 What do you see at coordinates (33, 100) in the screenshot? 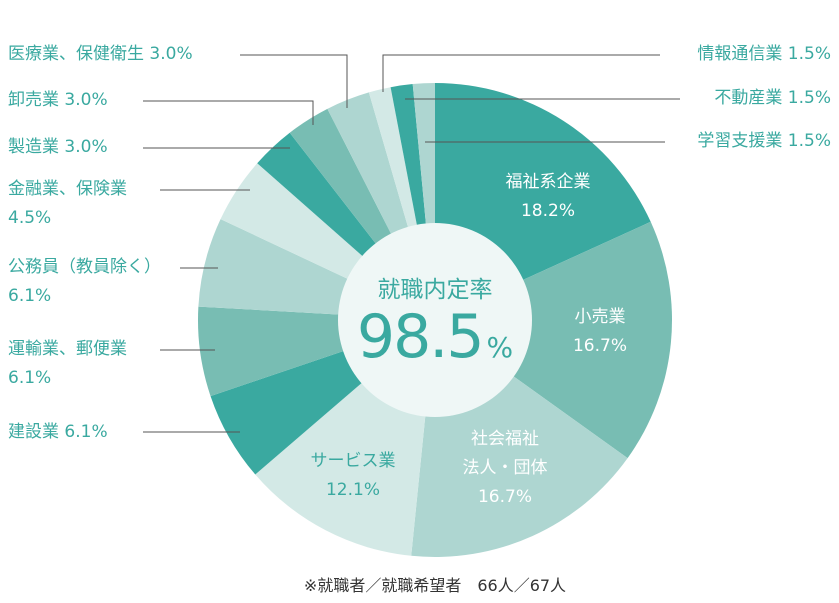
I see `category-label: 卸売業` at bounding box center [33, 100].